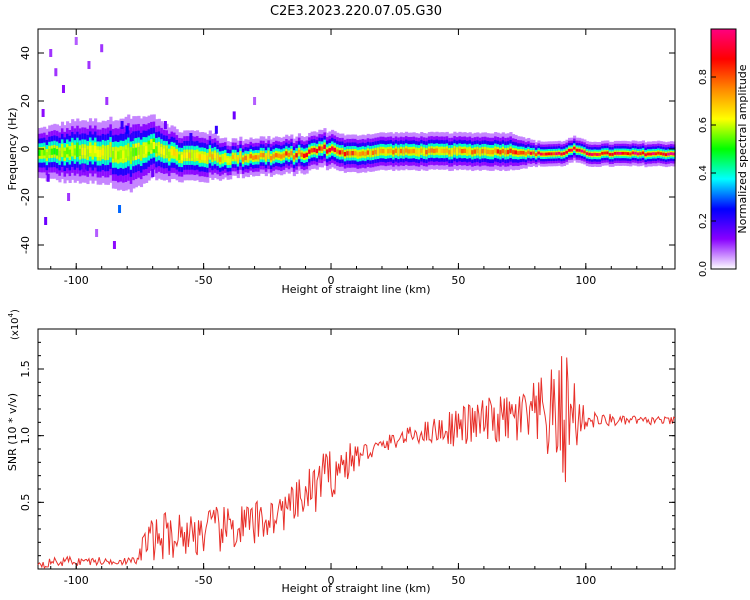 This screenshot has height=600, width=750. I want to click on spectrogram-y-tick-label: -20, so click(25, 197).